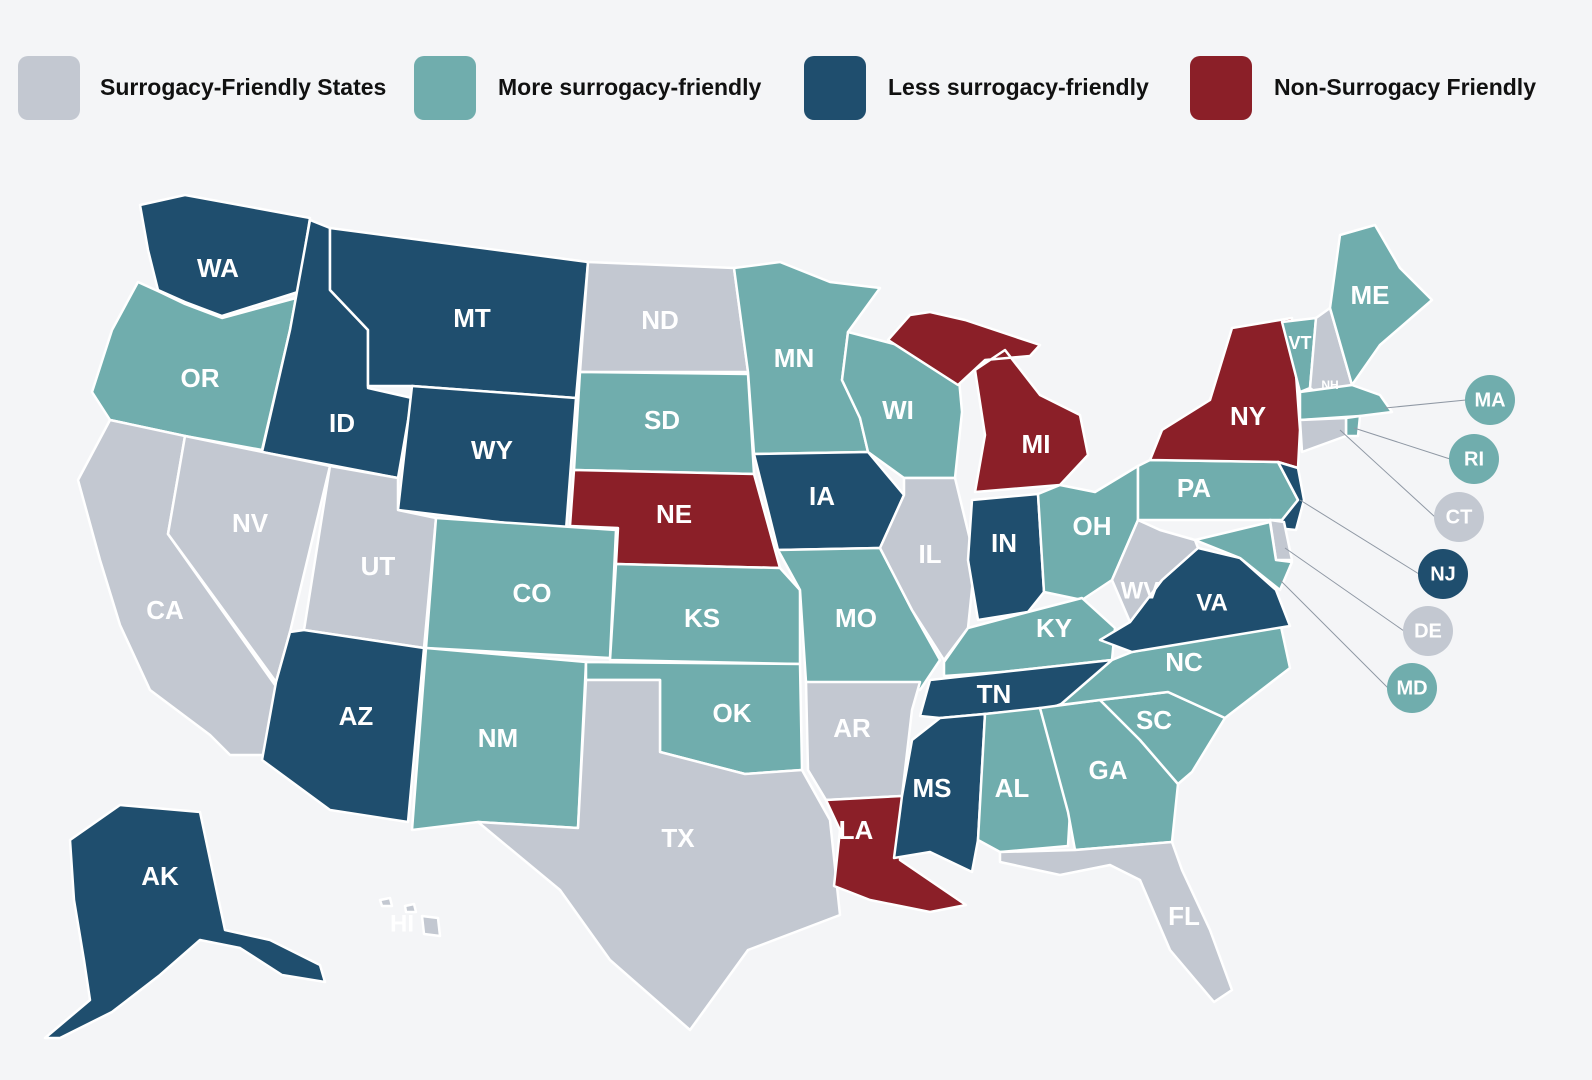  What do you see at coordinates (1299, 343) in the screenshot?
I see `state-label-vt: VT` at bounding box center [1299, 343].